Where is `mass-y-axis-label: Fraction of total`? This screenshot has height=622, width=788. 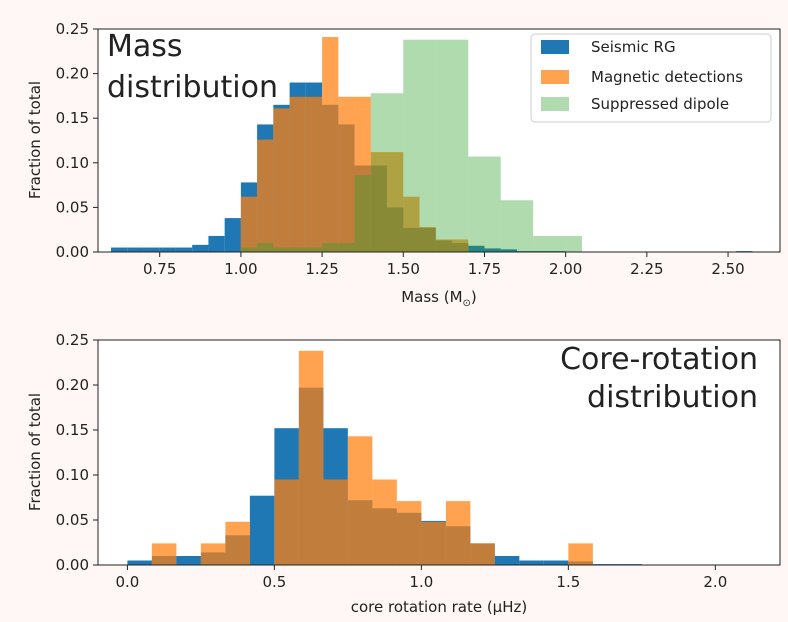
mass-y-axis-label: Fraction of total is located at coordinates (35, 140).